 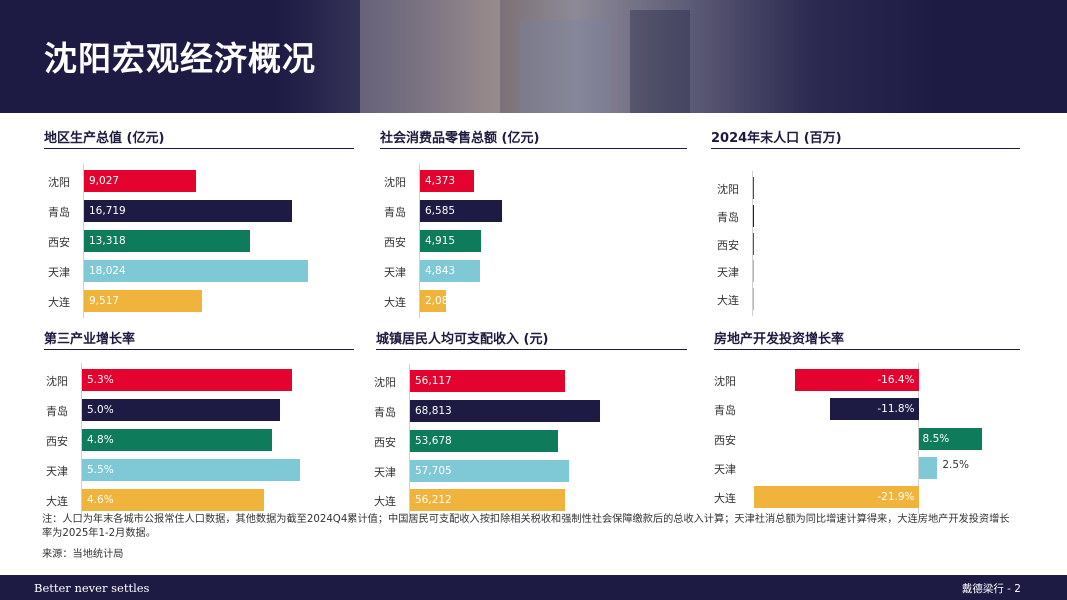 What do you see at coordinates (107, 241) in the screenshot?
I see `data-label: 13,318` at bounding box center [107, 241].